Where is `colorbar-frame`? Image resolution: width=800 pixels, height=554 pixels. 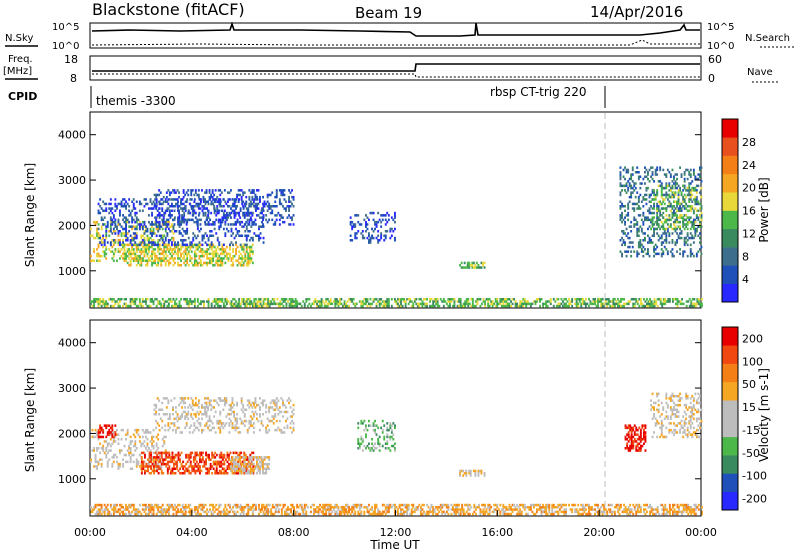 colorbar-frame is located at coordinates (730, 210).